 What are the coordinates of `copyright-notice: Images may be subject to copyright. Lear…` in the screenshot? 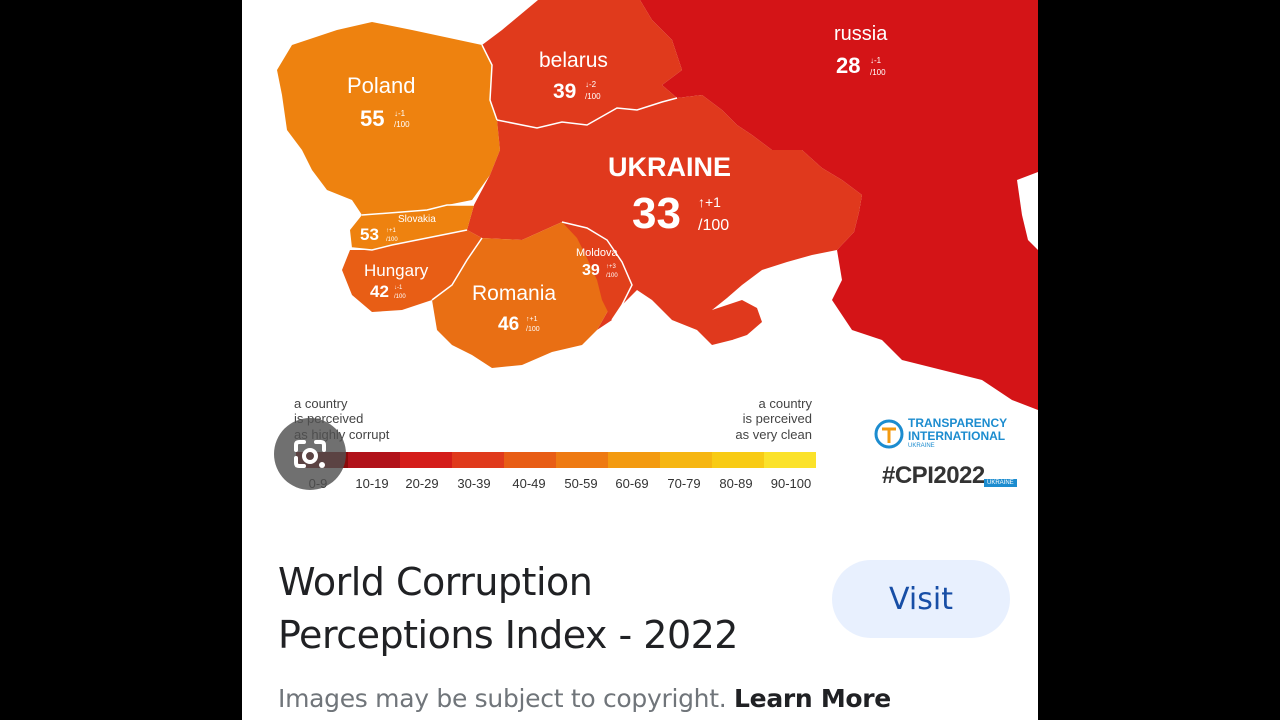 It's located at (584, 698).